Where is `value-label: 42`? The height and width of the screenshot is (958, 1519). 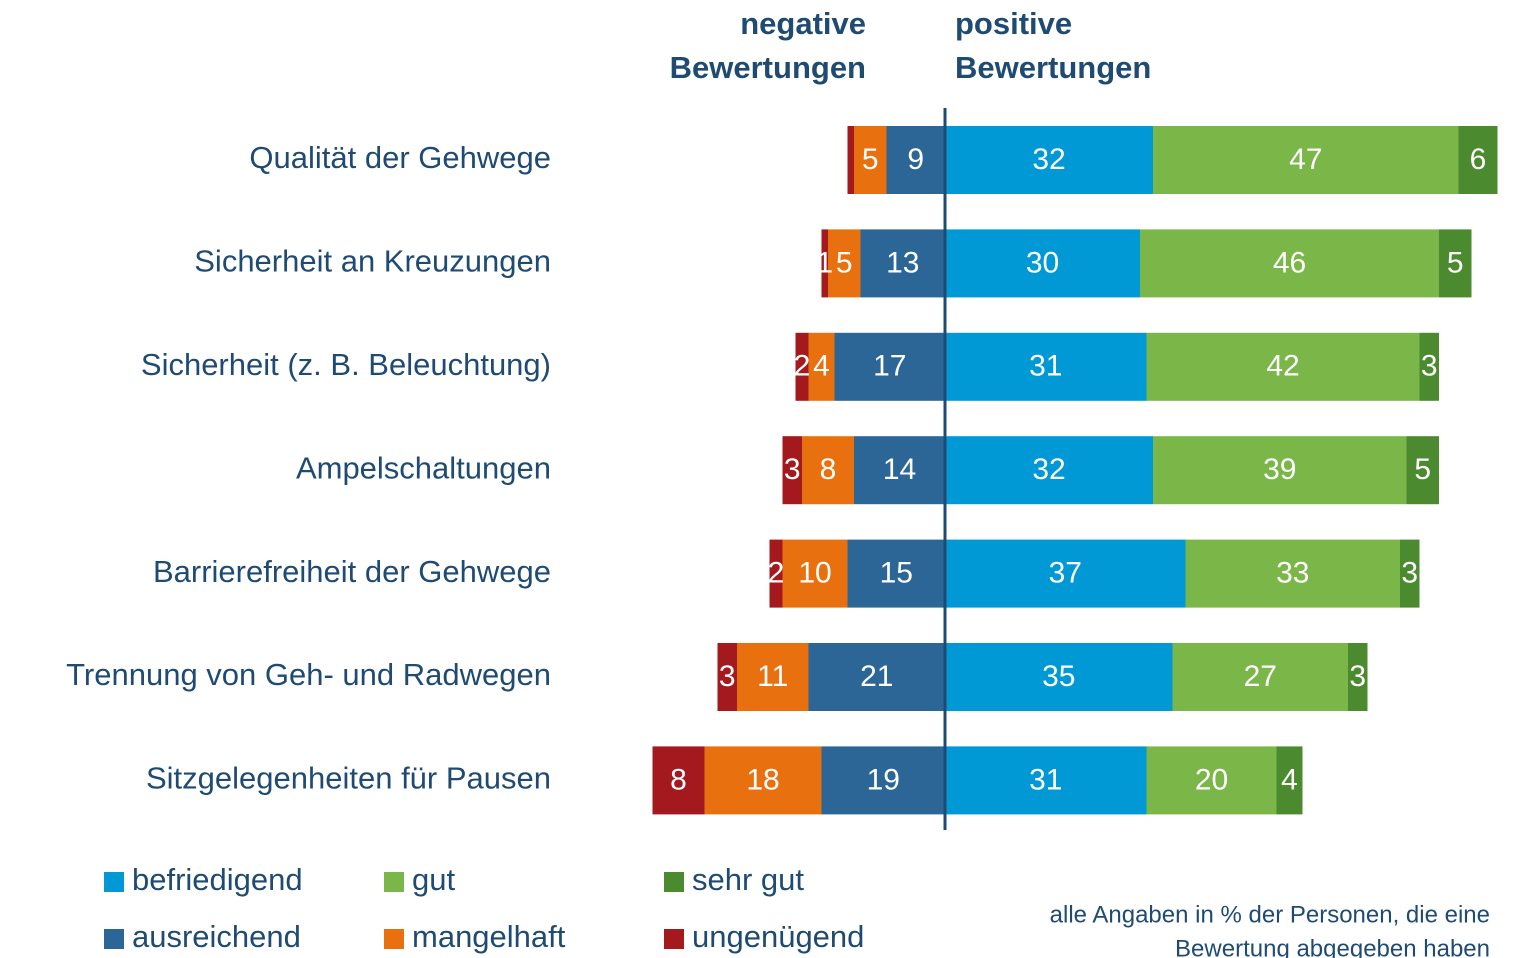
value-label: 42 is located at coordinates (1282, 366).